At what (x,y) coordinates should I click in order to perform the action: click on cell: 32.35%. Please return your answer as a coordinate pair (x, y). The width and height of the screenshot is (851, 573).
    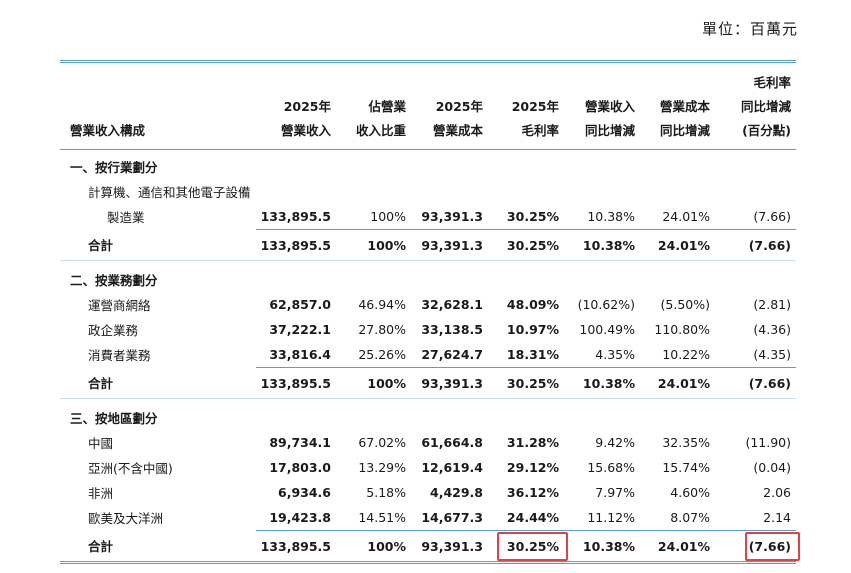
    Looking at the image, I should click on (686, 442).